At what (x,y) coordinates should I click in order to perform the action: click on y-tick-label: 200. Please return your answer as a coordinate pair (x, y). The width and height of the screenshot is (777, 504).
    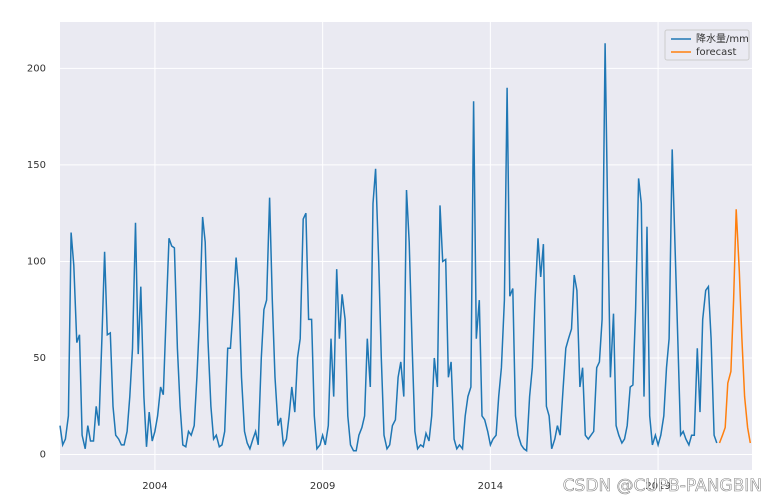
    Looking at the image, I should click on (36, 68).